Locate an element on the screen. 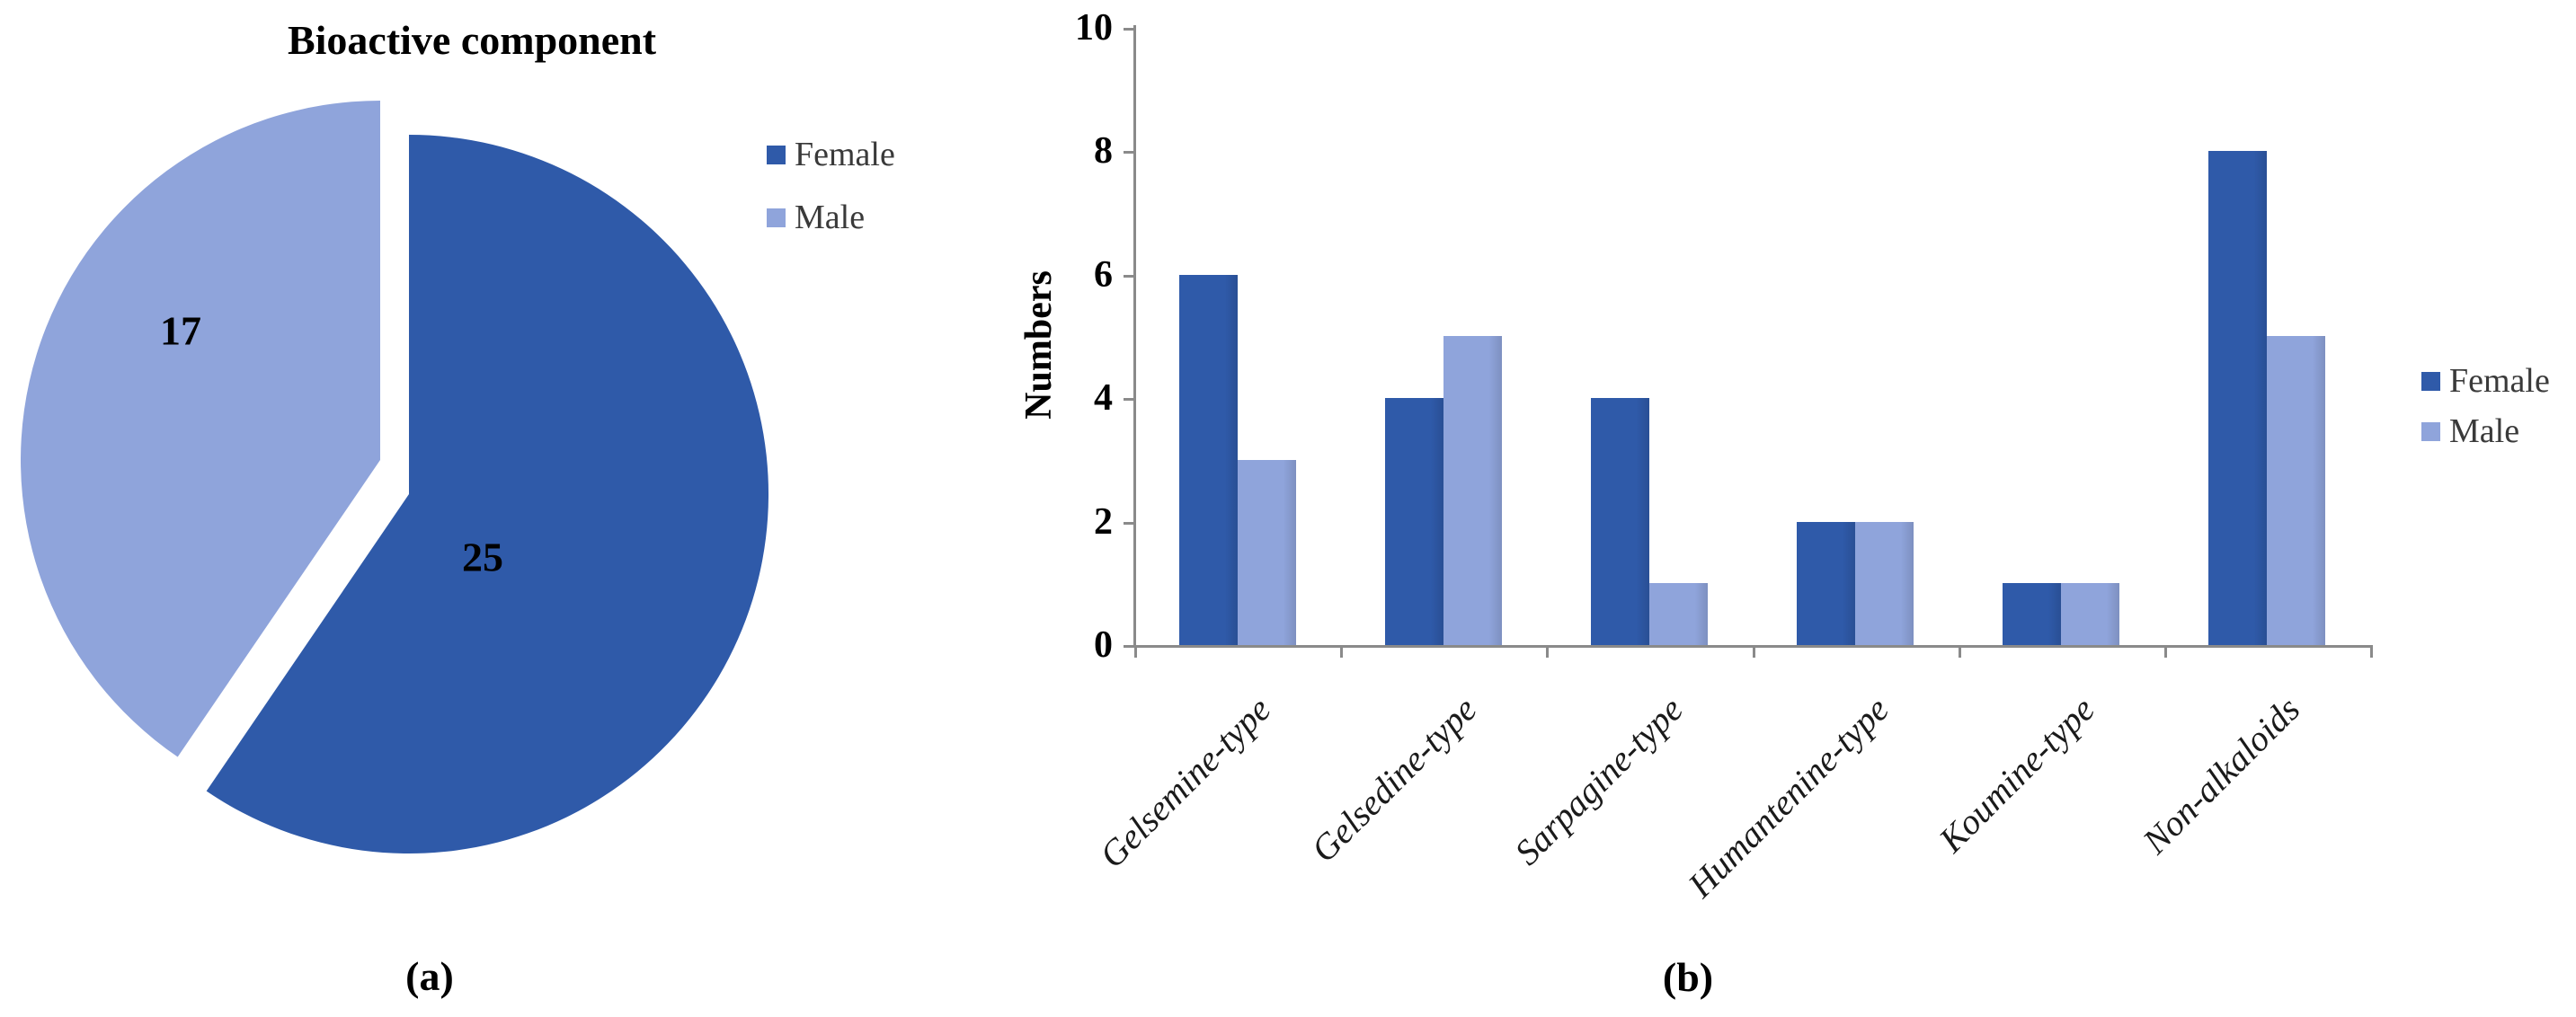 Image resolution: width=2576 pixels, height=1017 pixels. pie-legend-label-male: Male is located at coordinates (830, 218).